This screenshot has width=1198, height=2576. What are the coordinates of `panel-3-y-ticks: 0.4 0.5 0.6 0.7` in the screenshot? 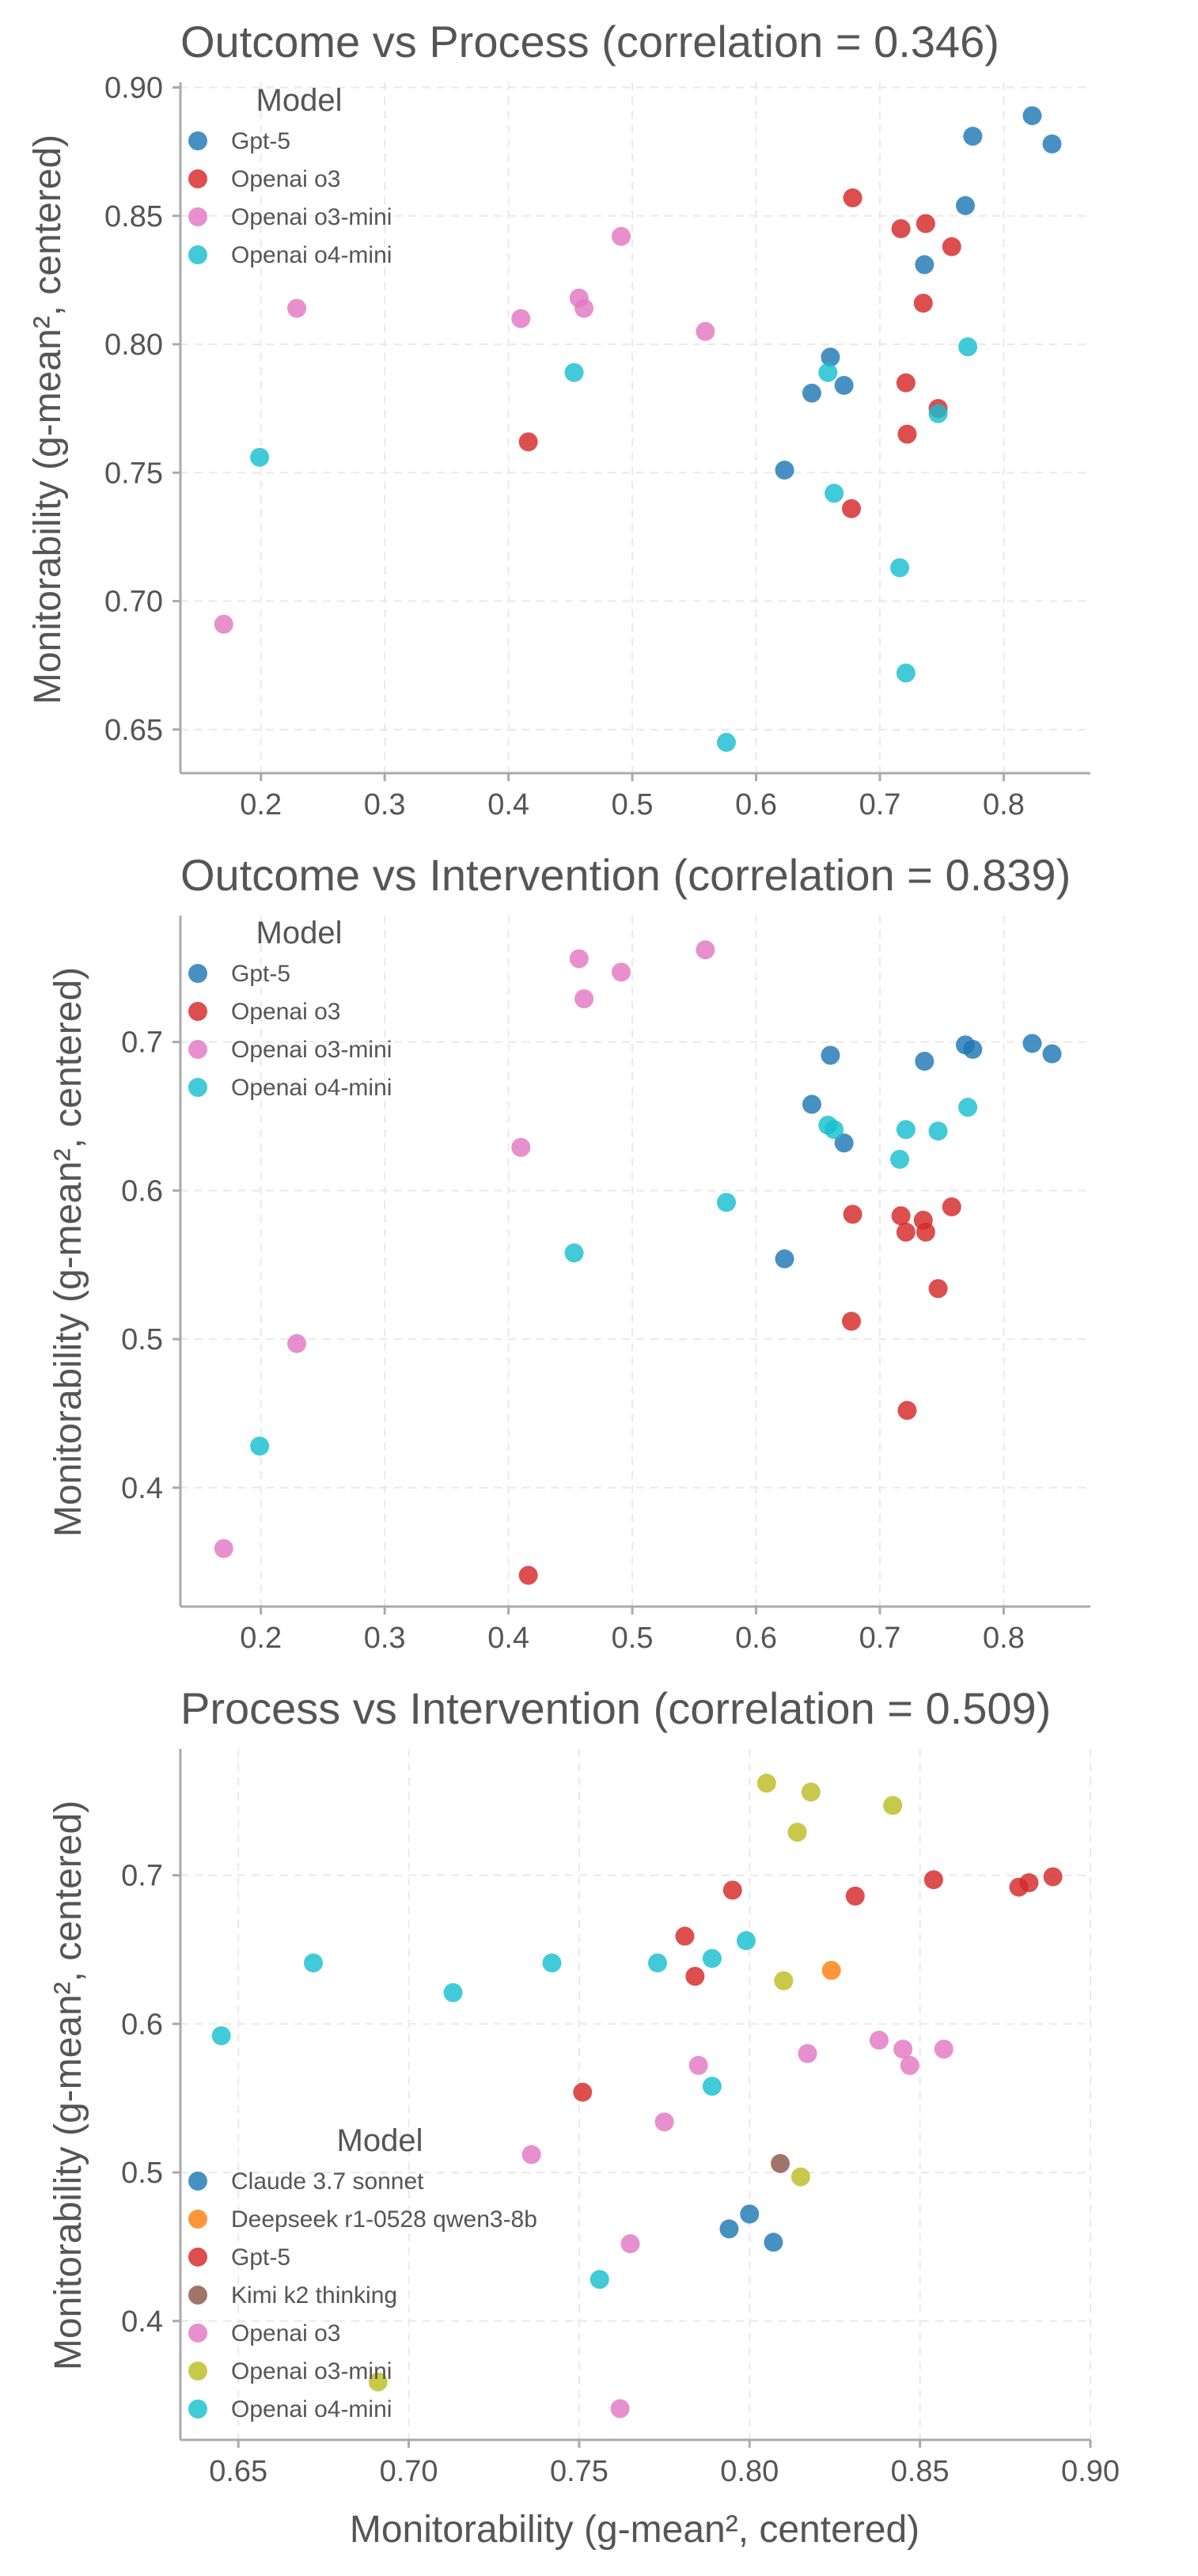 It's located at (150, 2099).